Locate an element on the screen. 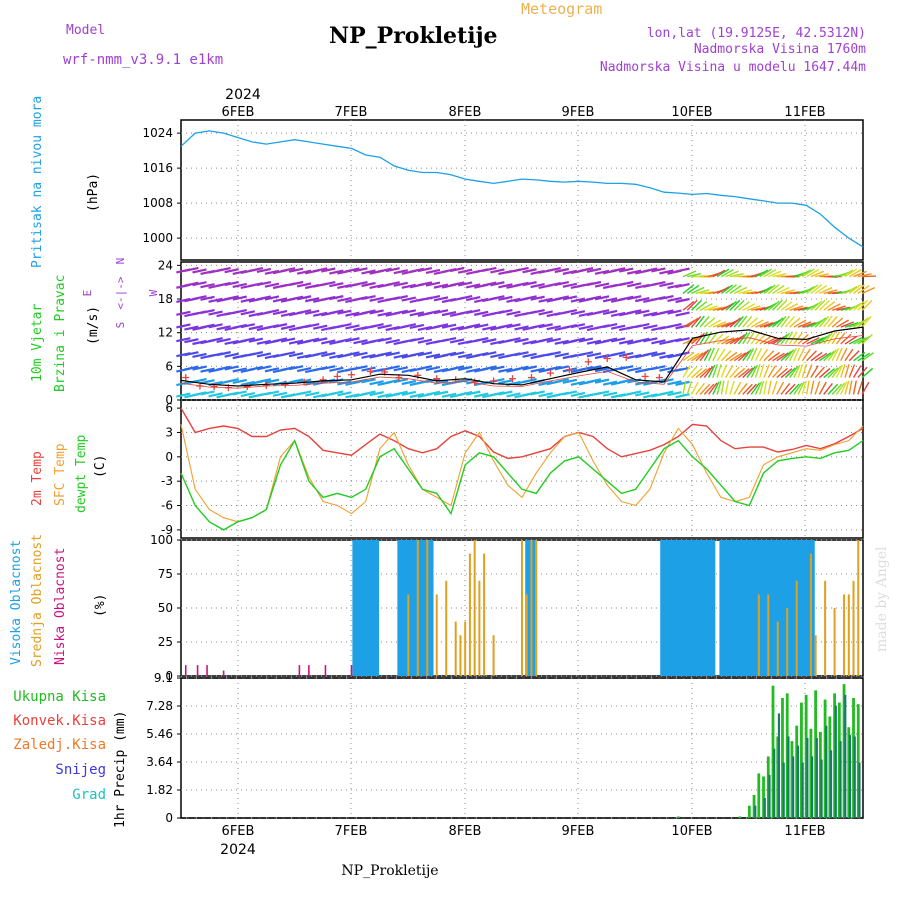 The height and width of the screenshot is (900, 900). y-tick-label: 0 is located at coordinates (169, 818).